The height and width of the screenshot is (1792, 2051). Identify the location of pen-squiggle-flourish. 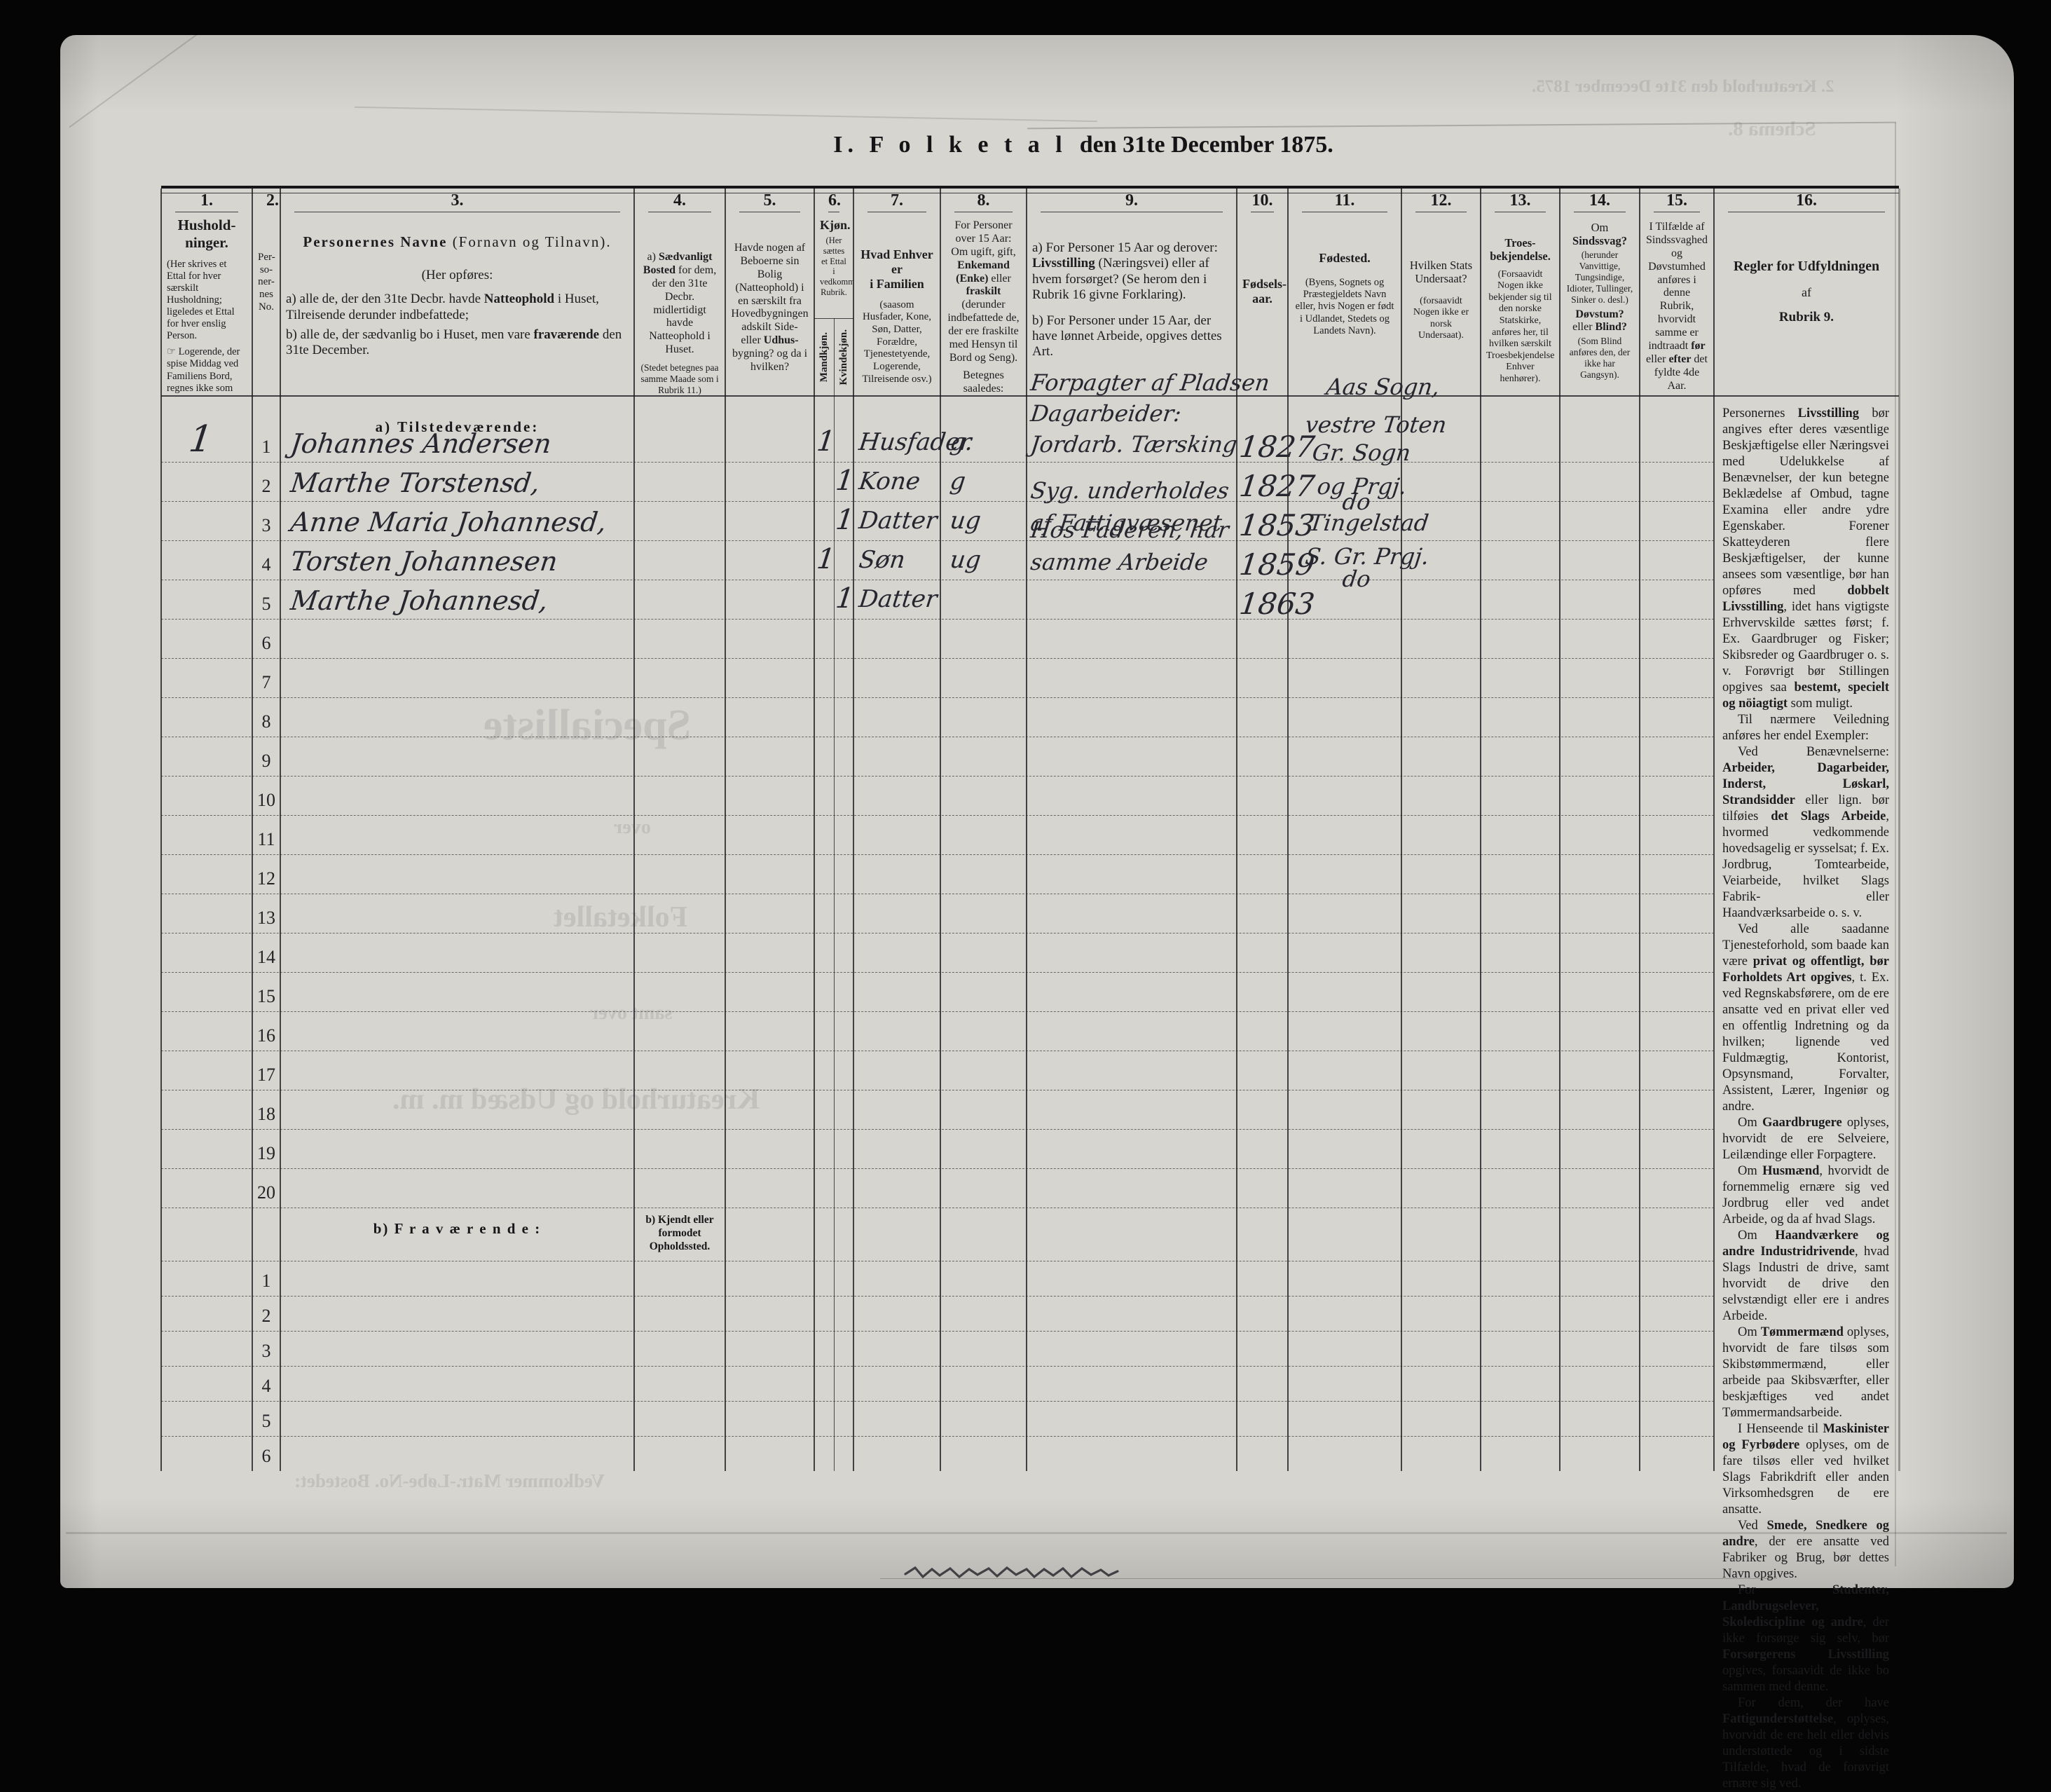
(1011, 1572).